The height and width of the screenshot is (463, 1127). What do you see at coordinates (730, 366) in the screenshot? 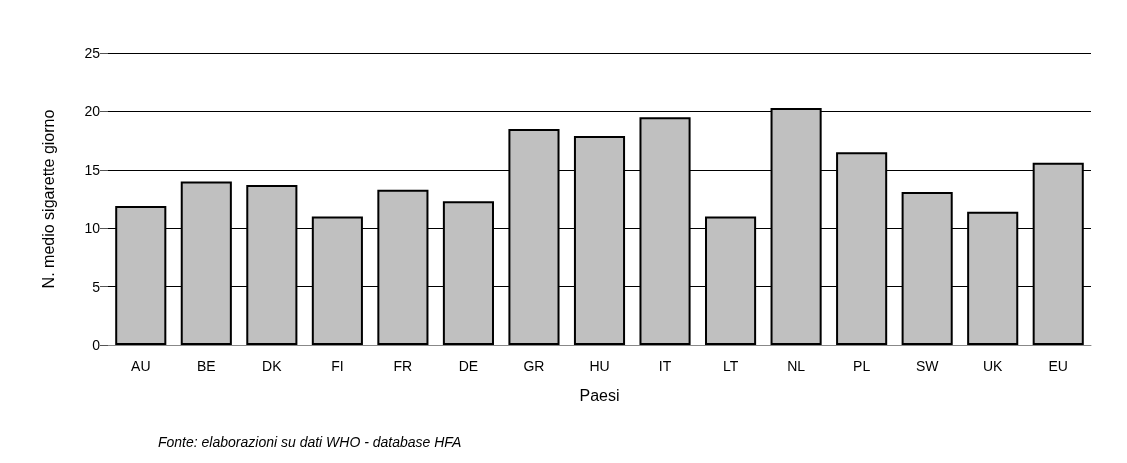
I see `x-tick-label: LT` at bounding box center [730, 366].